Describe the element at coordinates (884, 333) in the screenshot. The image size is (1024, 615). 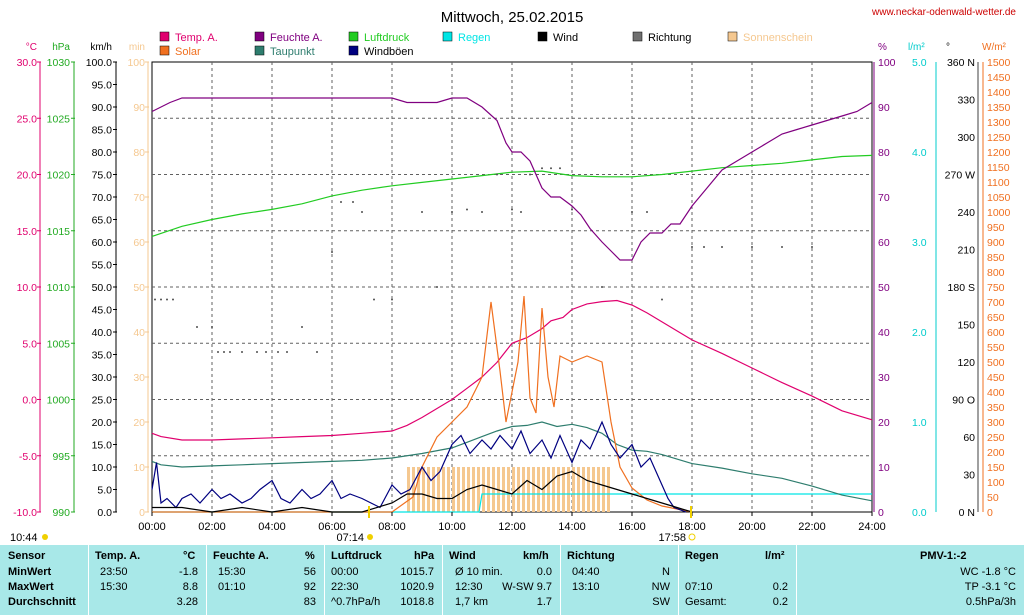
I see `tick-pct: 40` at that location.